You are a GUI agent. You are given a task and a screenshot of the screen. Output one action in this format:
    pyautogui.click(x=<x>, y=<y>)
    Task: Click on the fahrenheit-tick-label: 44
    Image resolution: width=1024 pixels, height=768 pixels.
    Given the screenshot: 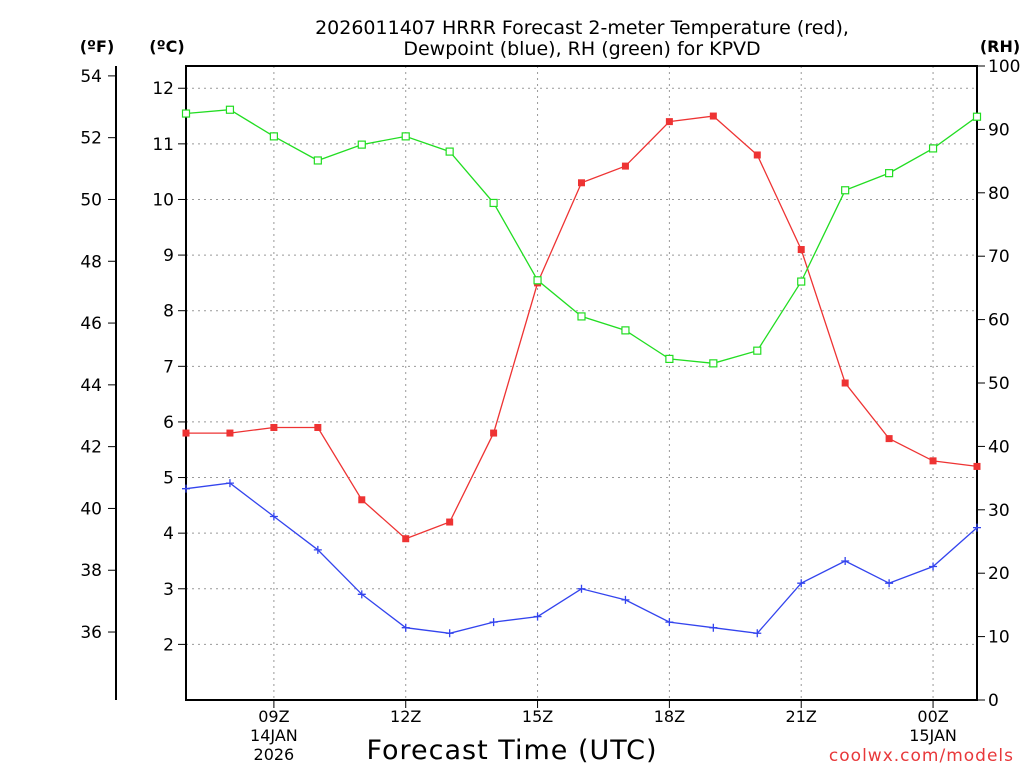 What is the action you would take?
    pyautogui.click(x=91, y=386)
    